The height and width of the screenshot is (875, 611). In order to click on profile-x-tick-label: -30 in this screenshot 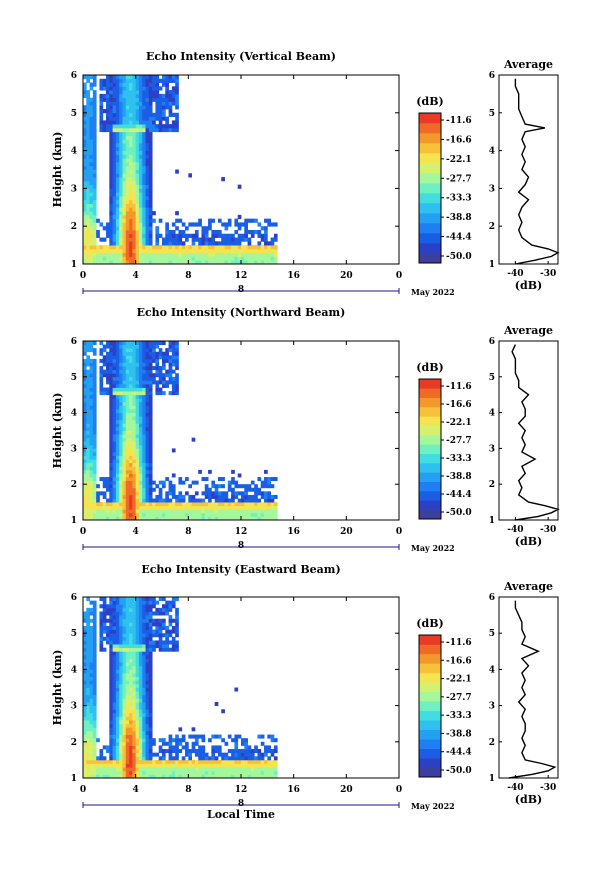, I will do `click(548, 530)`.